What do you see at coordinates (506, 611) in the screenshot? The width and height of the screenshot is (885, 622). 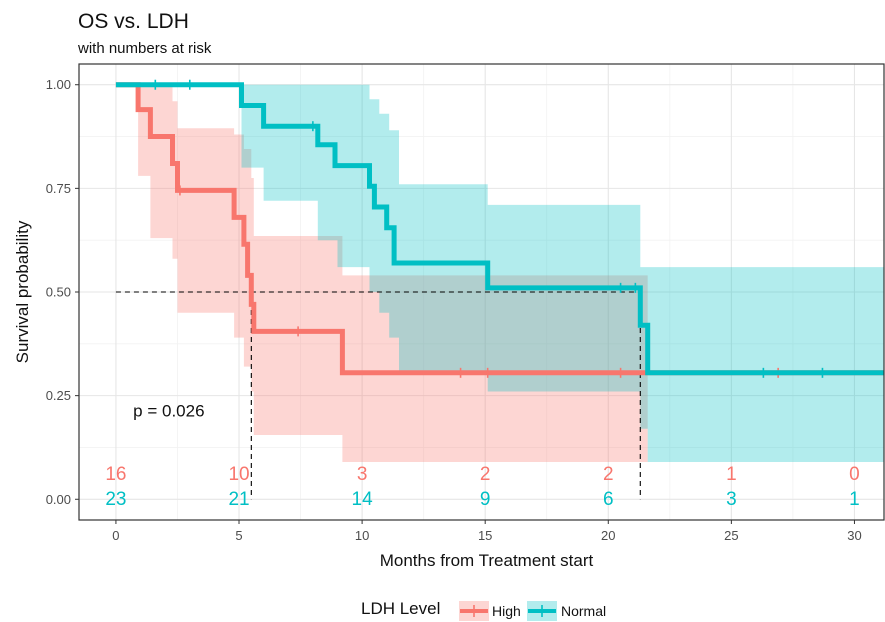 I see `legend-label-high: High` at bounding box center [506, 611].